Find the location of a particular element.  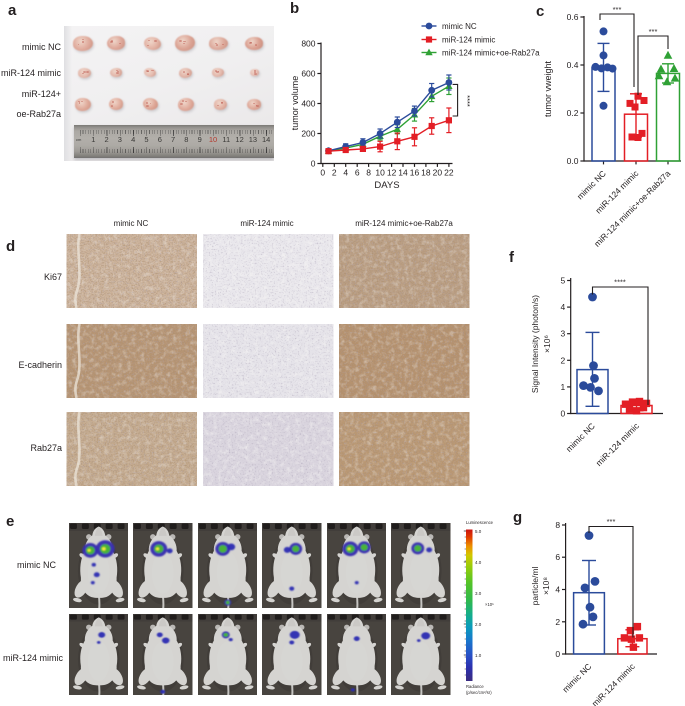

svg-text: tumor volume is located at coordinates (295, 103).